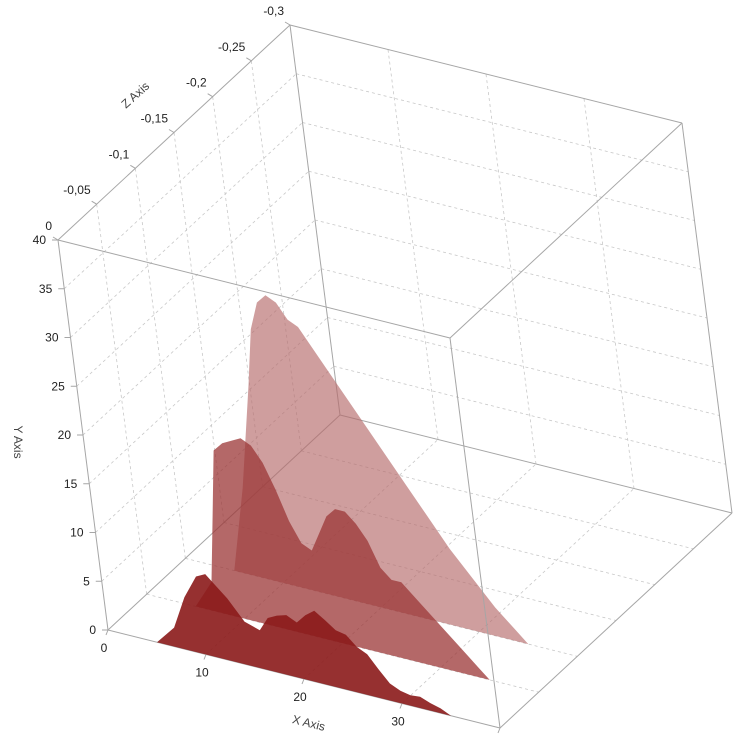 The width and height of the screenshot is (750, 740). I want to click on y-tick-label: 5, so click(86, 581).